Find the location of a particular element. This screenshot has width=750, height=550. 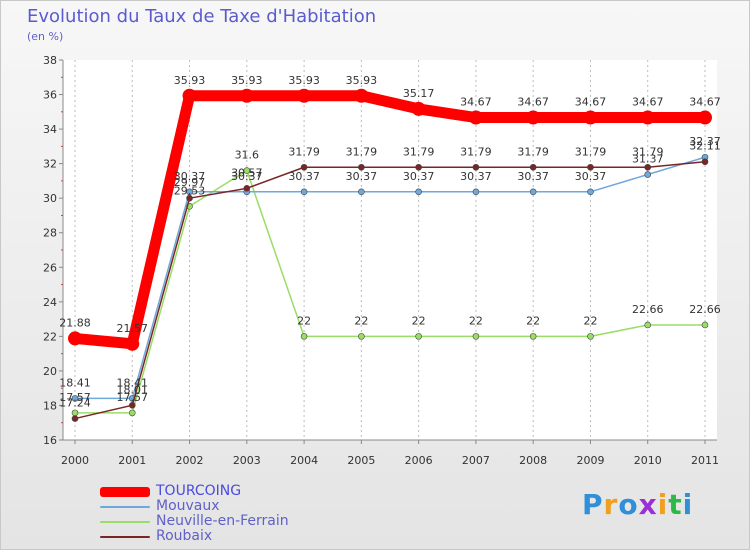

legend-item: Roubaix is located at coordinates (194, 536).